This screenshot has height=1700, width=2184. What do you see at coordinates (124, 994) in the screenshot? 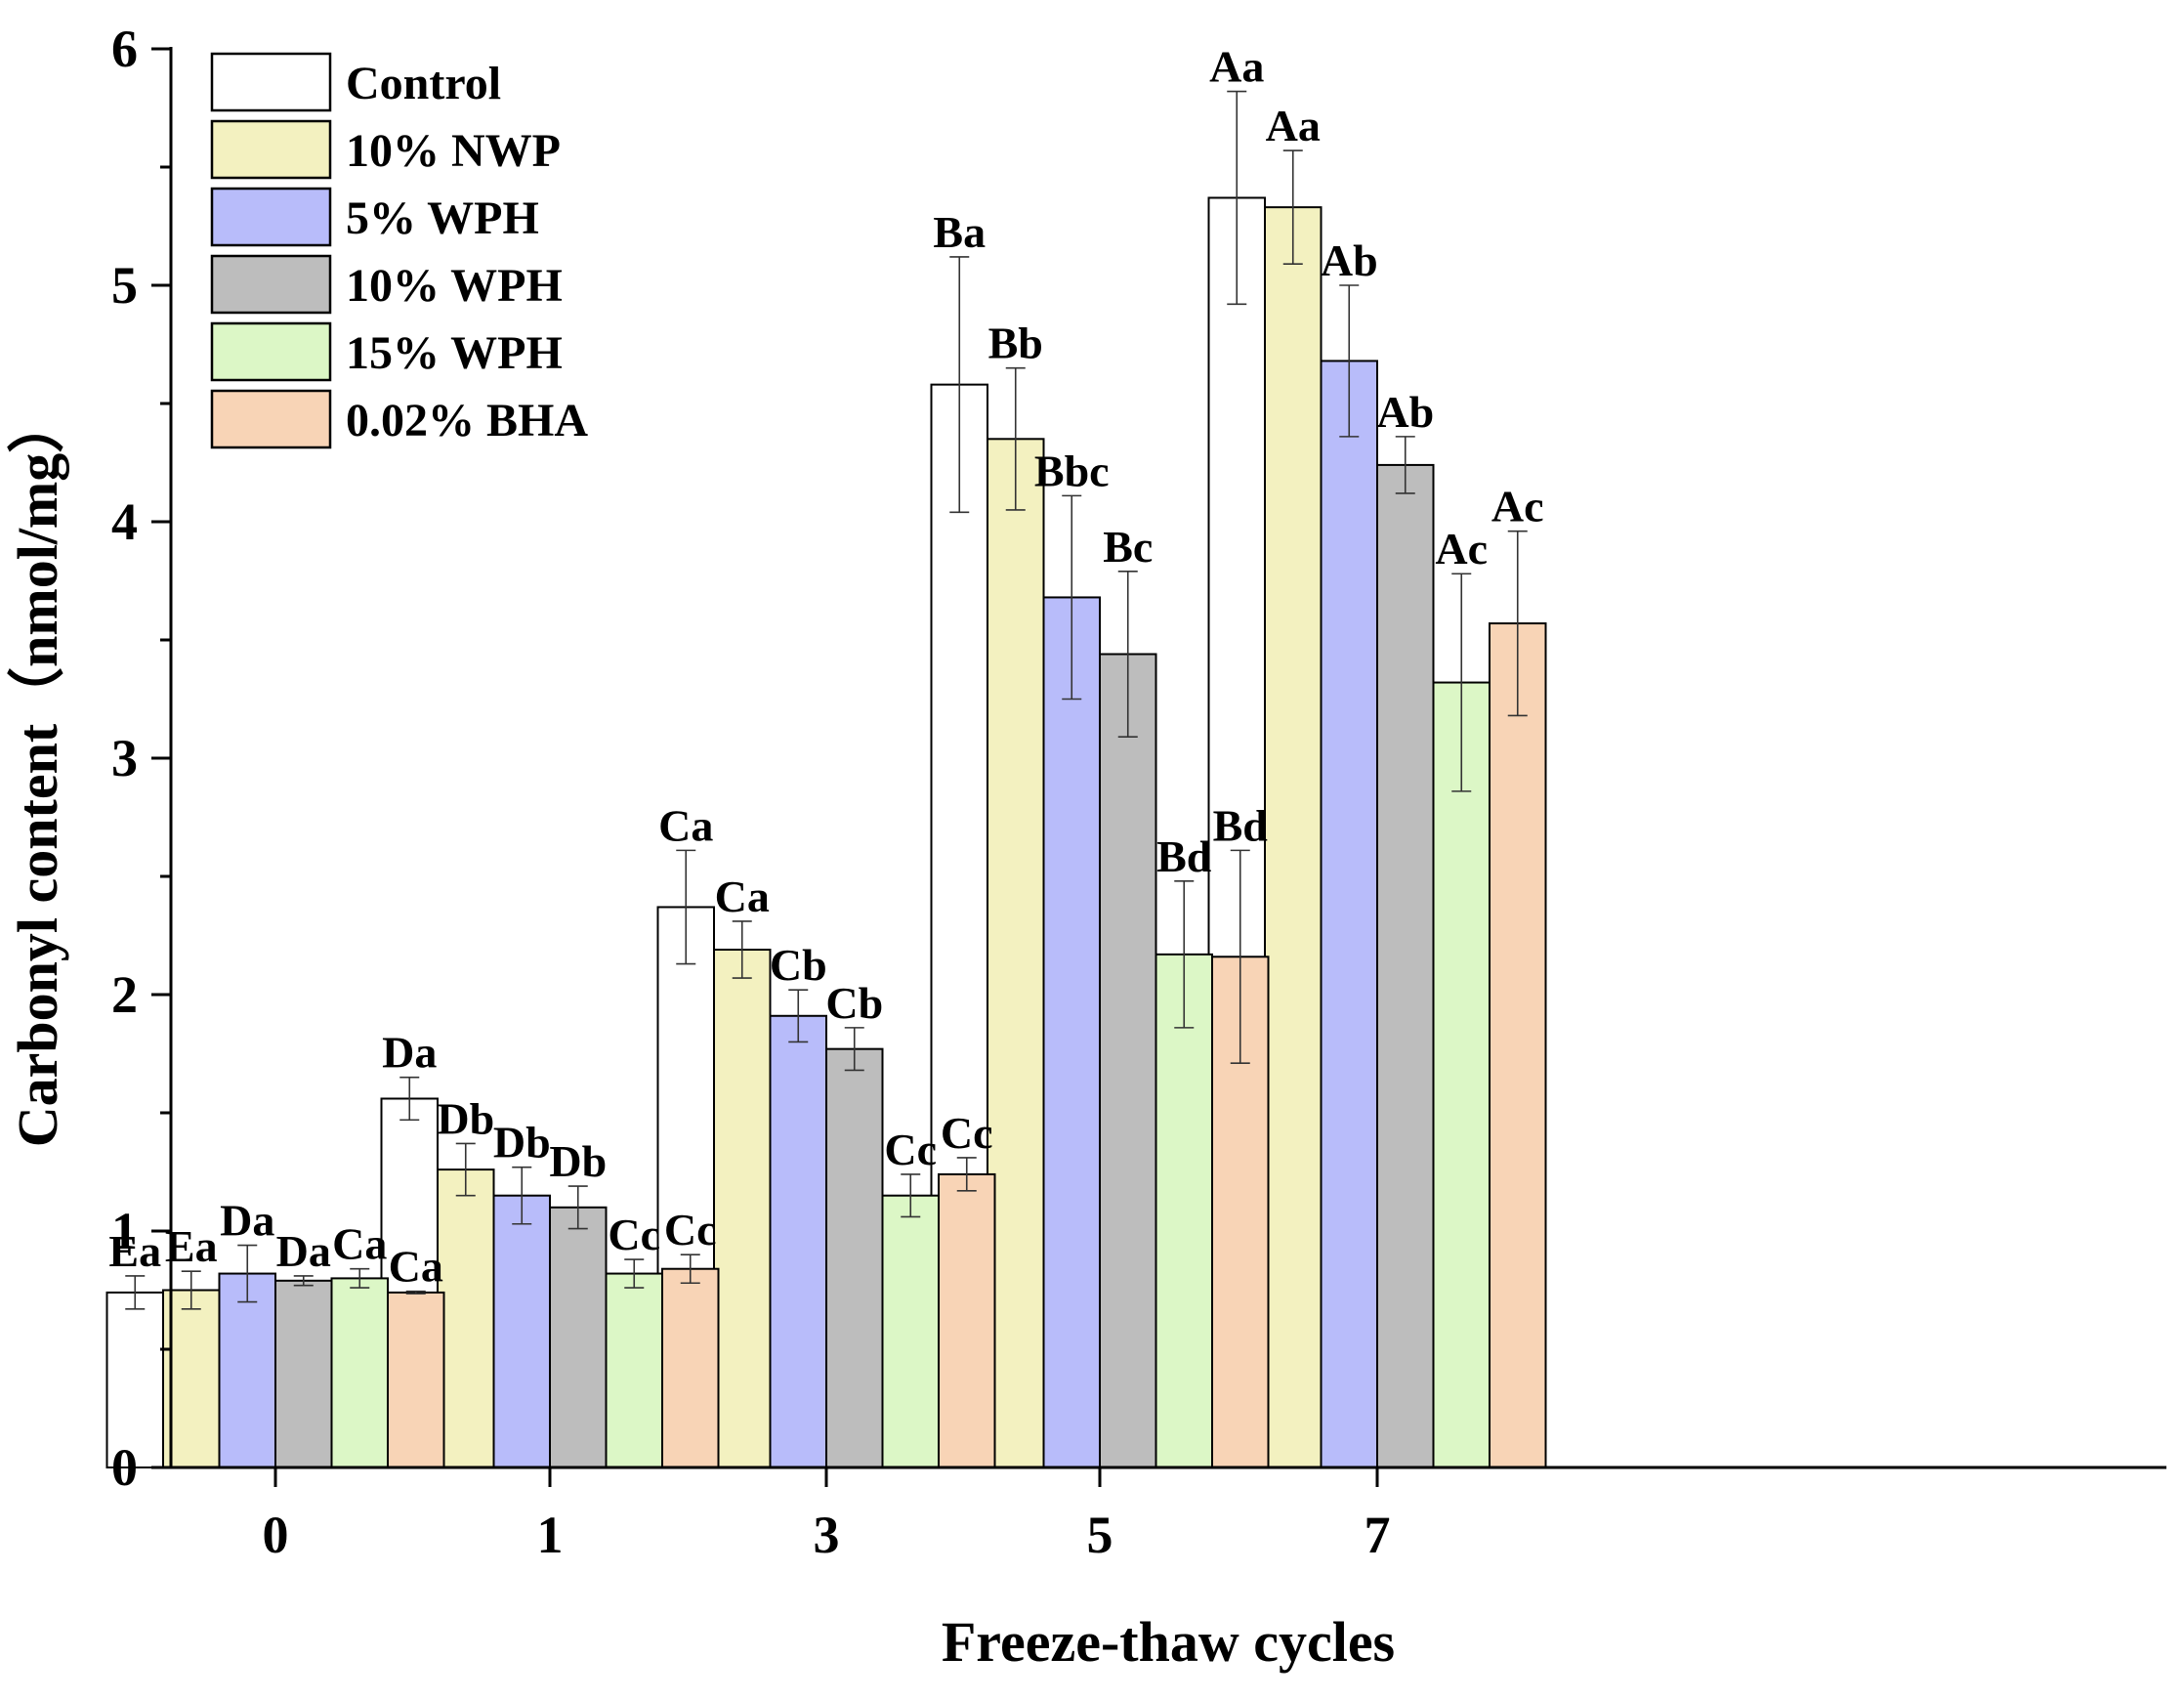
I see `y-tick-label: 2` at bounding box center [124, 994].